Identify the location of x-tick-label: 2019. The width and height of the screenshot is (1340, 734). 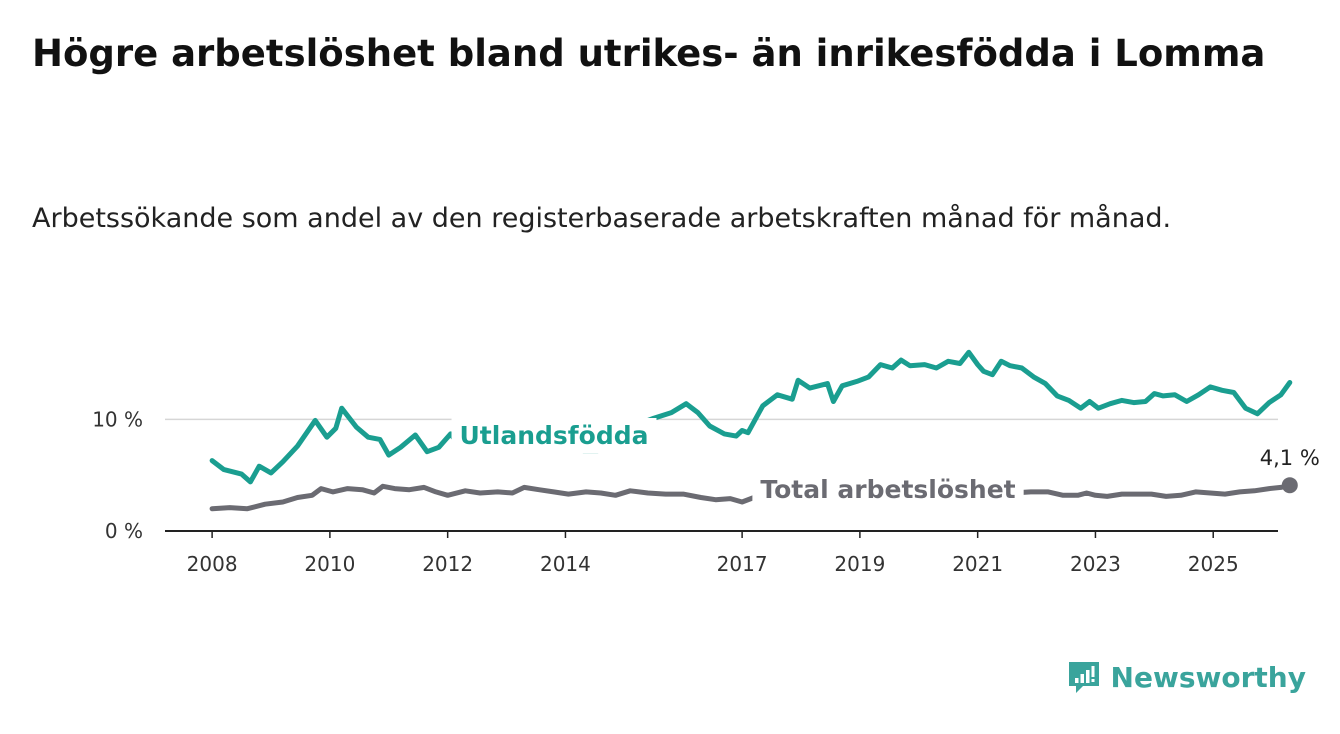
(859, 564).